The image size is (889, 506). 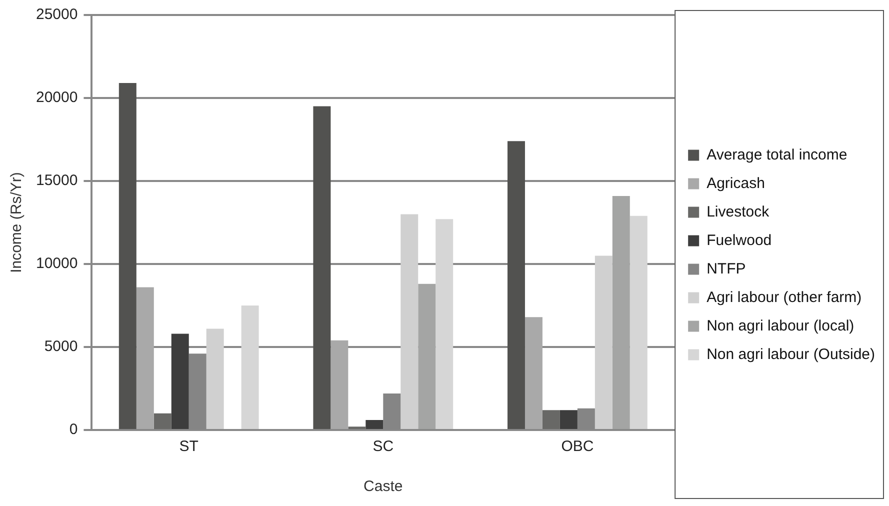 I want to click on y-tick-label: 25000, so click(x=57, y=15).